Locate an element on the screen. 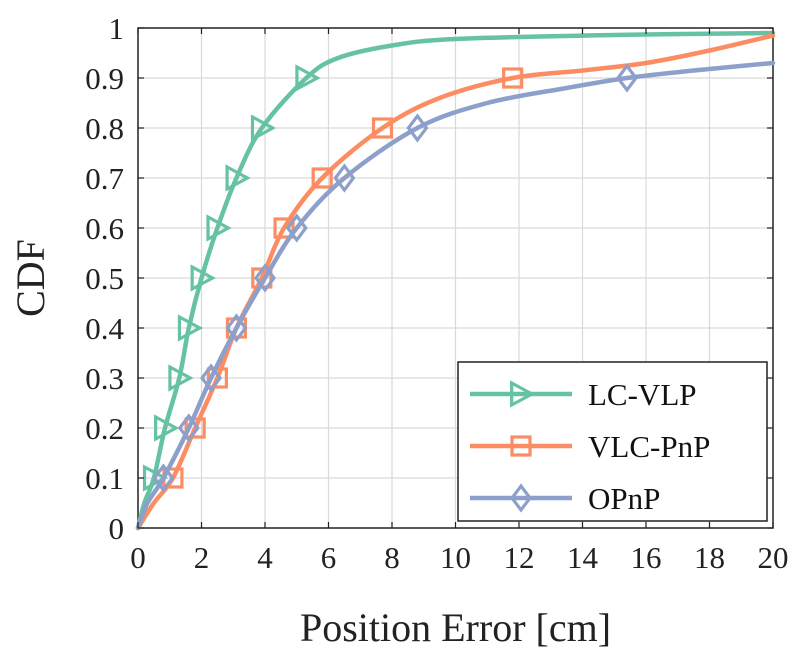 Image resolution: width=794 pixels, height=652 pixels. y-tick-label: 0.8 is located at coordinates (104, 128).